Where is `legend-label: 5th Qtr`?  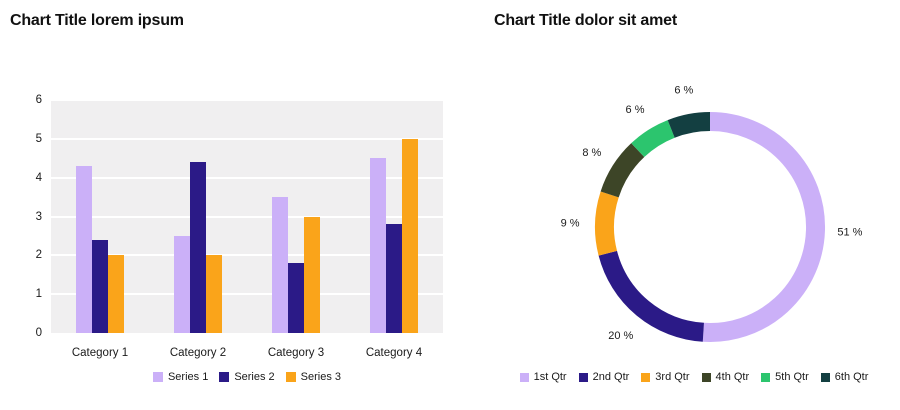 legend-label: 5th Qtr is located at coordinates (792, 377).